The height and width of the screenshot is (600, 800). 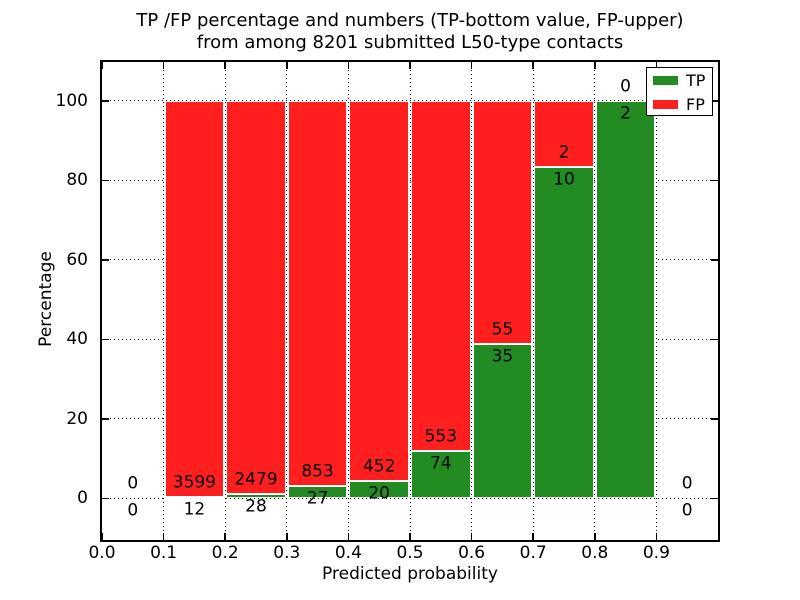 I want to click on y-tick-label-80: 80, so click(x=77, y=180).